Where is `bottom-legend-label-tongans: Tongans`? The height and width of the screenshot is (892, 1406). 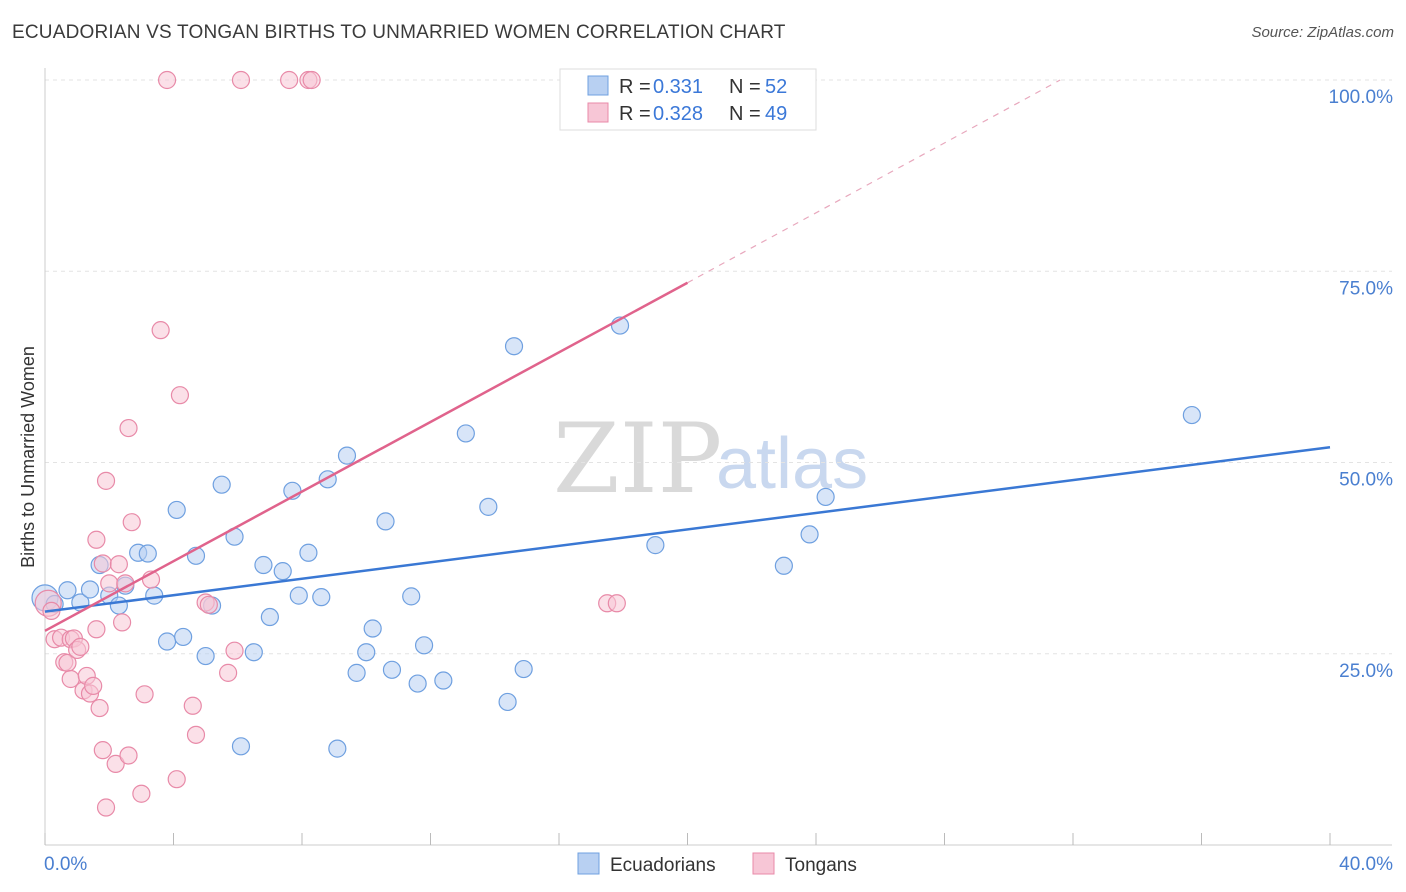
bottom-legend-label-tongans: Tongans is located at coordinates (821, 865).